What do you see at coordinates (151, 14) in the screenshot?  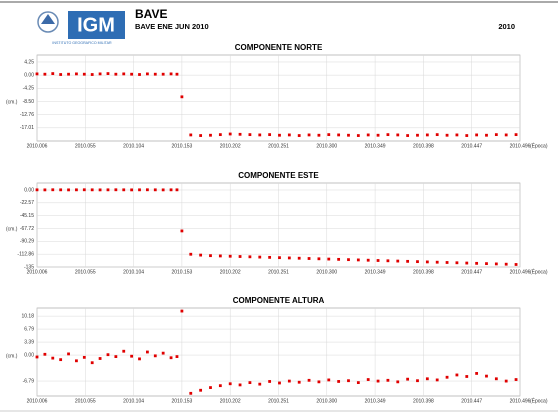 I see `station-title: BAVE` at bounding box center [151, 14].